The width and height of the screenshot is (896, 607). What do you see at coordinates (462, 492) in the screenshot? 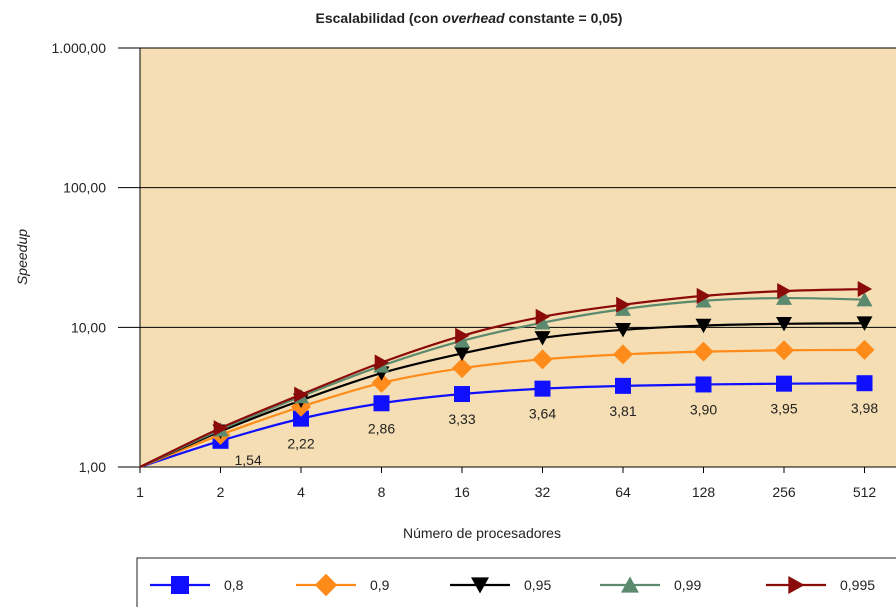
I see `x-tick-label: 16` at bounding box center [462, 492].